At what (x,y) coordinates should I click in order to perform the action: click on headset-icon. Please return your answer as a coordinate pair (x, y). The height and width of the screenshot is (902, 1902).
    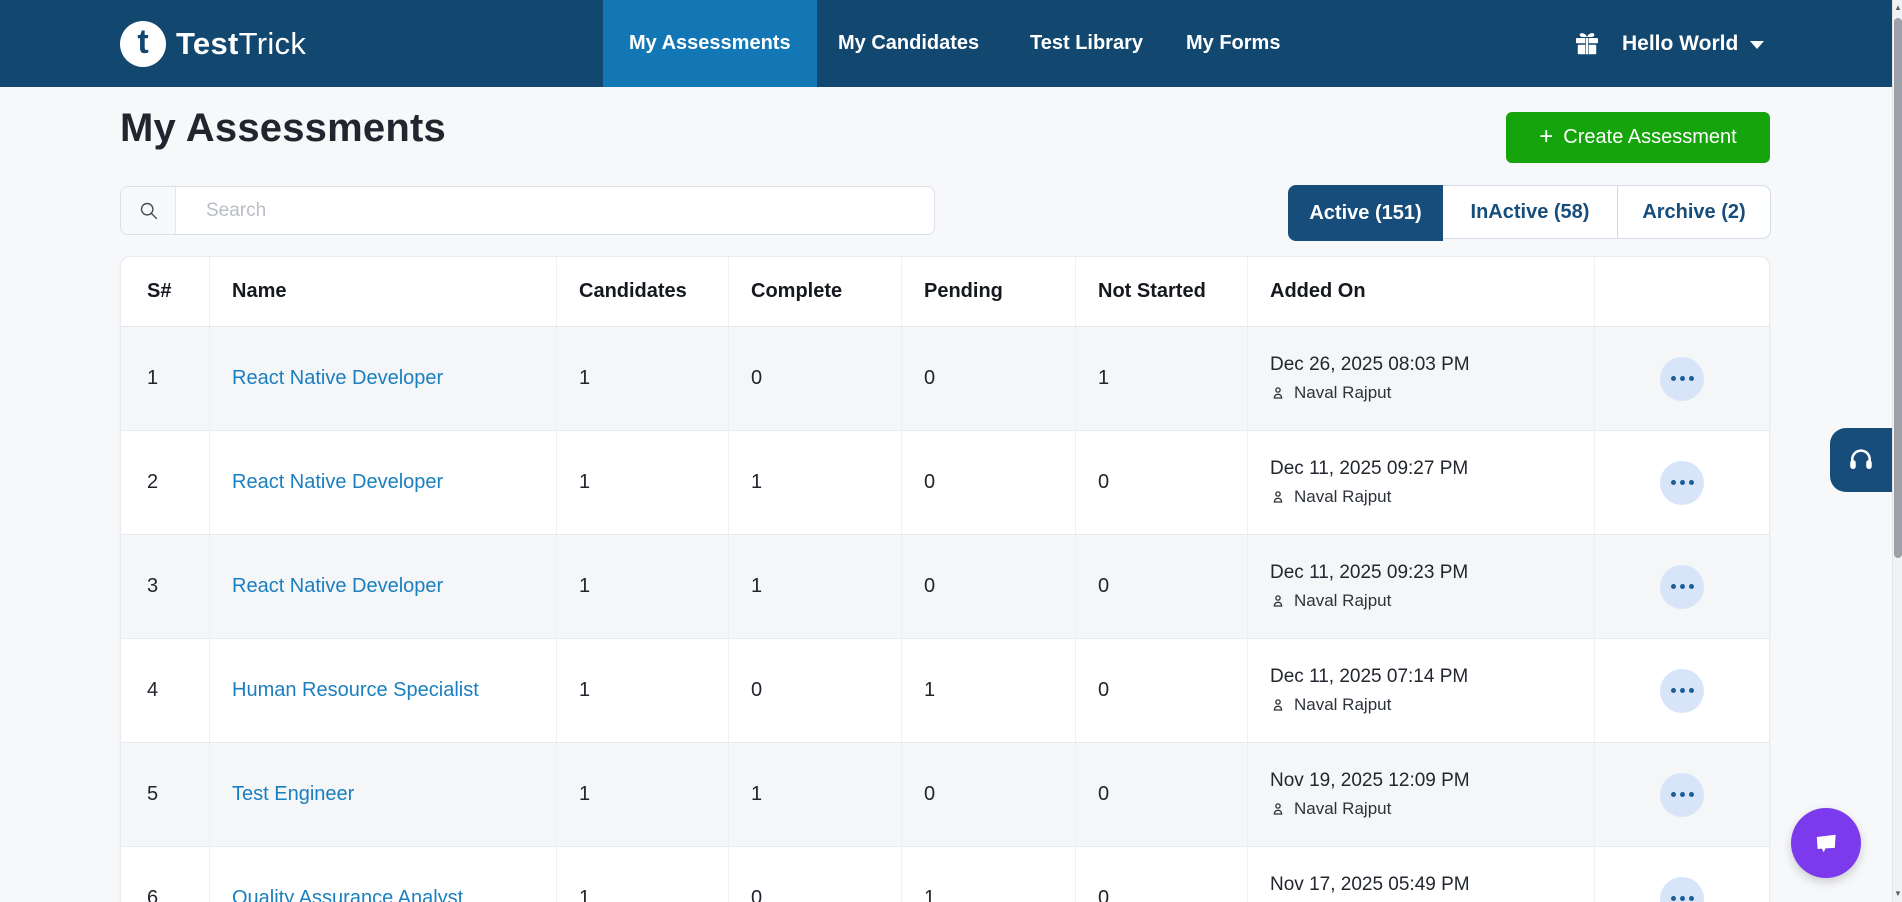
    Looking at the image, I should click on (1861, 459).